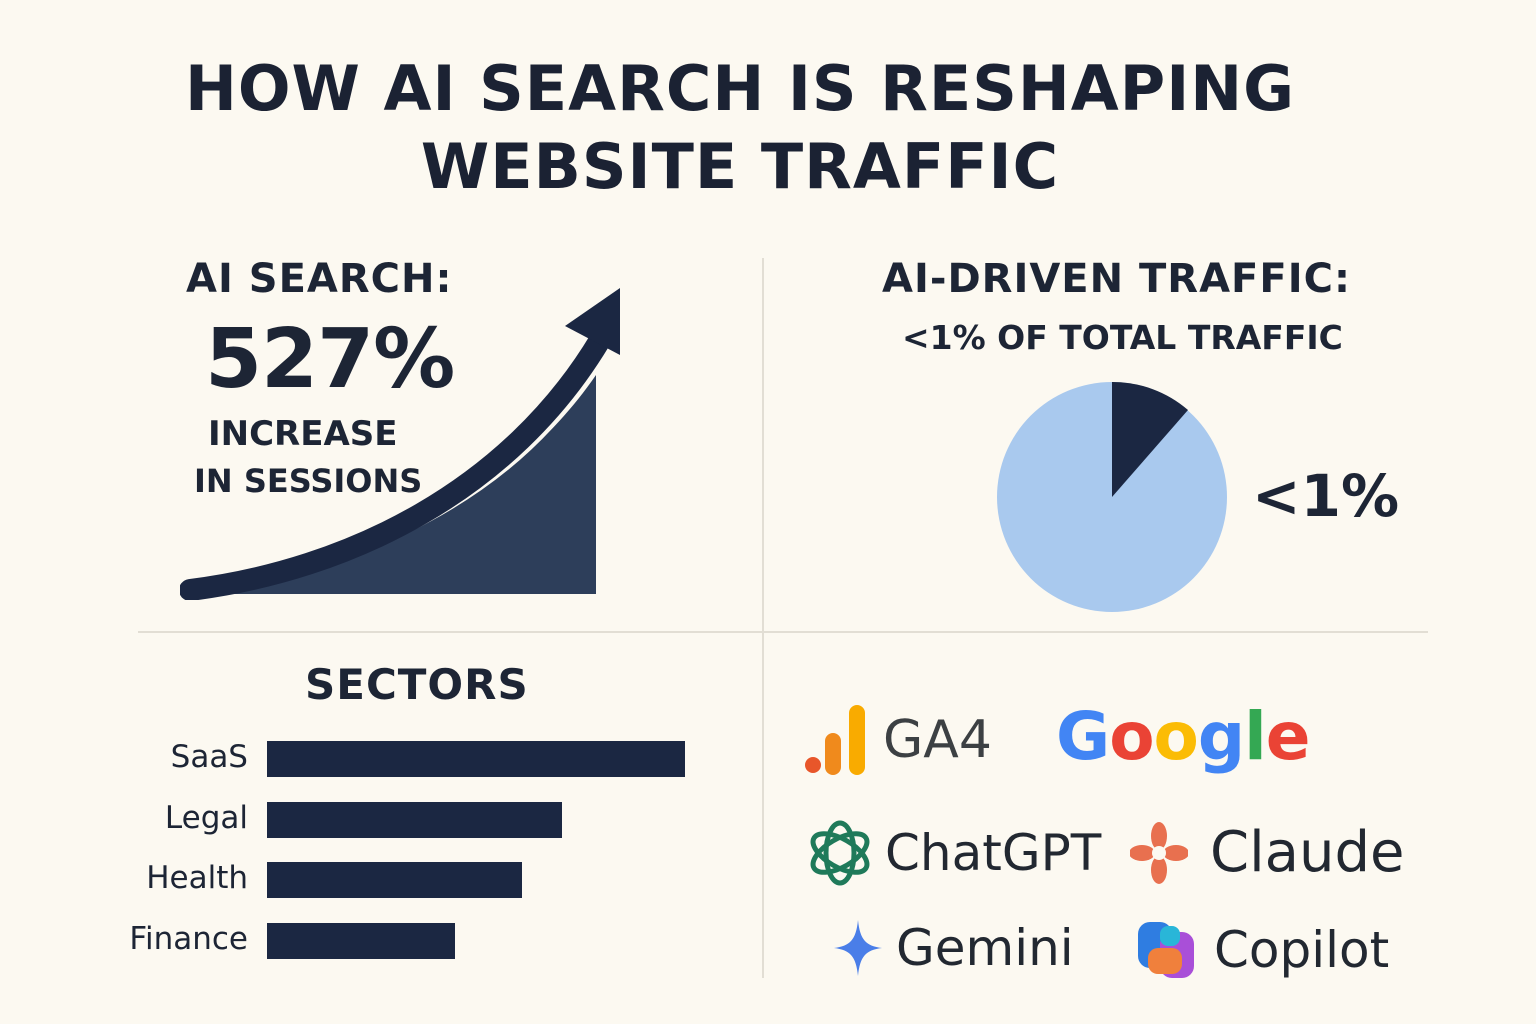 The width and height of the screenshot is (1536, 1024). I want to click on sector-row-legal: Legal, so click(768, 819).